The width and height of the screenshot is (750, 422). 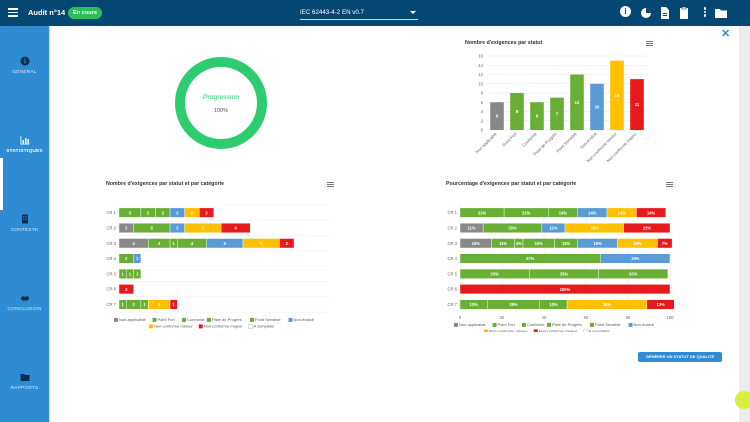 I want to click on sidebar-item-statistics: STATISTIQUES, so click(x=24, y=157).